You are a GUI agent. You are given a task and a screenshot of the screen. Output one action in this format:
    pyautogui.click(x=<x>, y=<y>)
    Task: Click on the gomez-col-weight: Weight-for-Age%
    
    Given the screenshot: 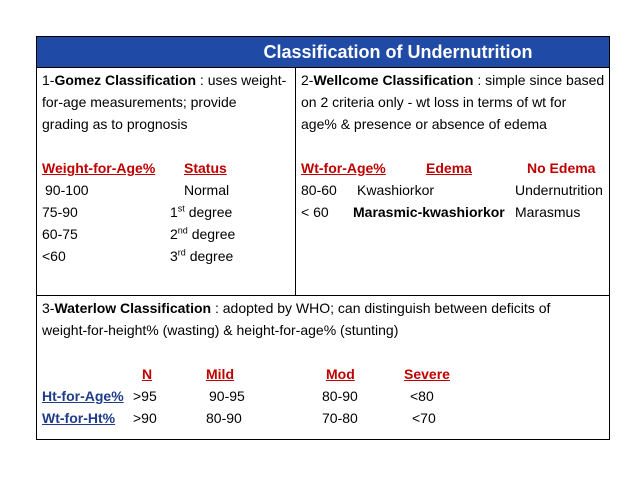 What is the action you would take?
    pyautogui.click(x=99, y=168)
    